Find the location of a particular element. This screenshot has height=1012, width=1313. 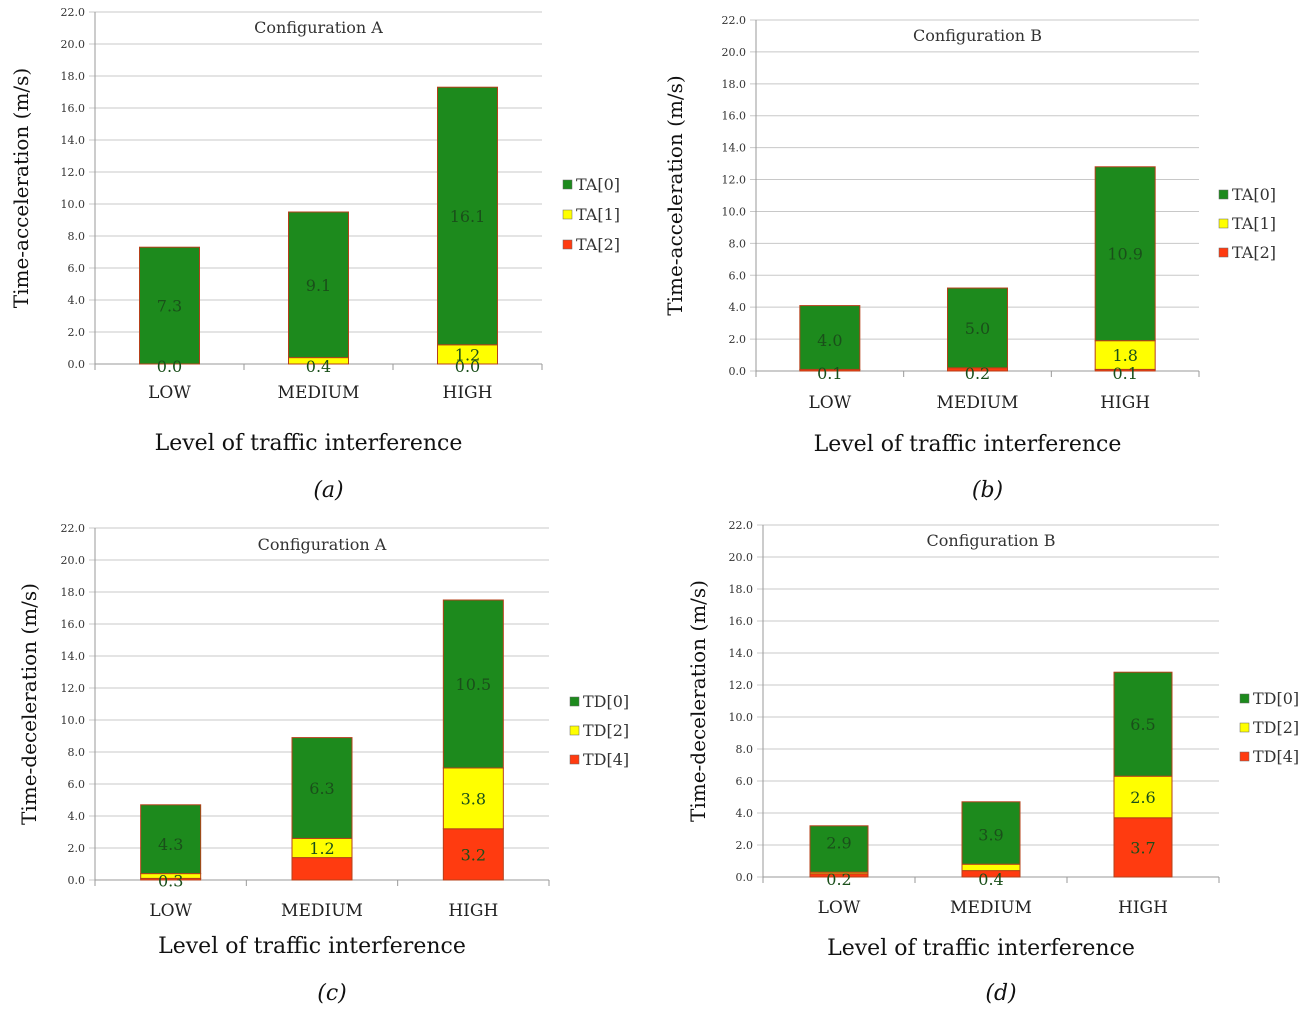

panel-caption: (c) is located at coordinates (332, 993).